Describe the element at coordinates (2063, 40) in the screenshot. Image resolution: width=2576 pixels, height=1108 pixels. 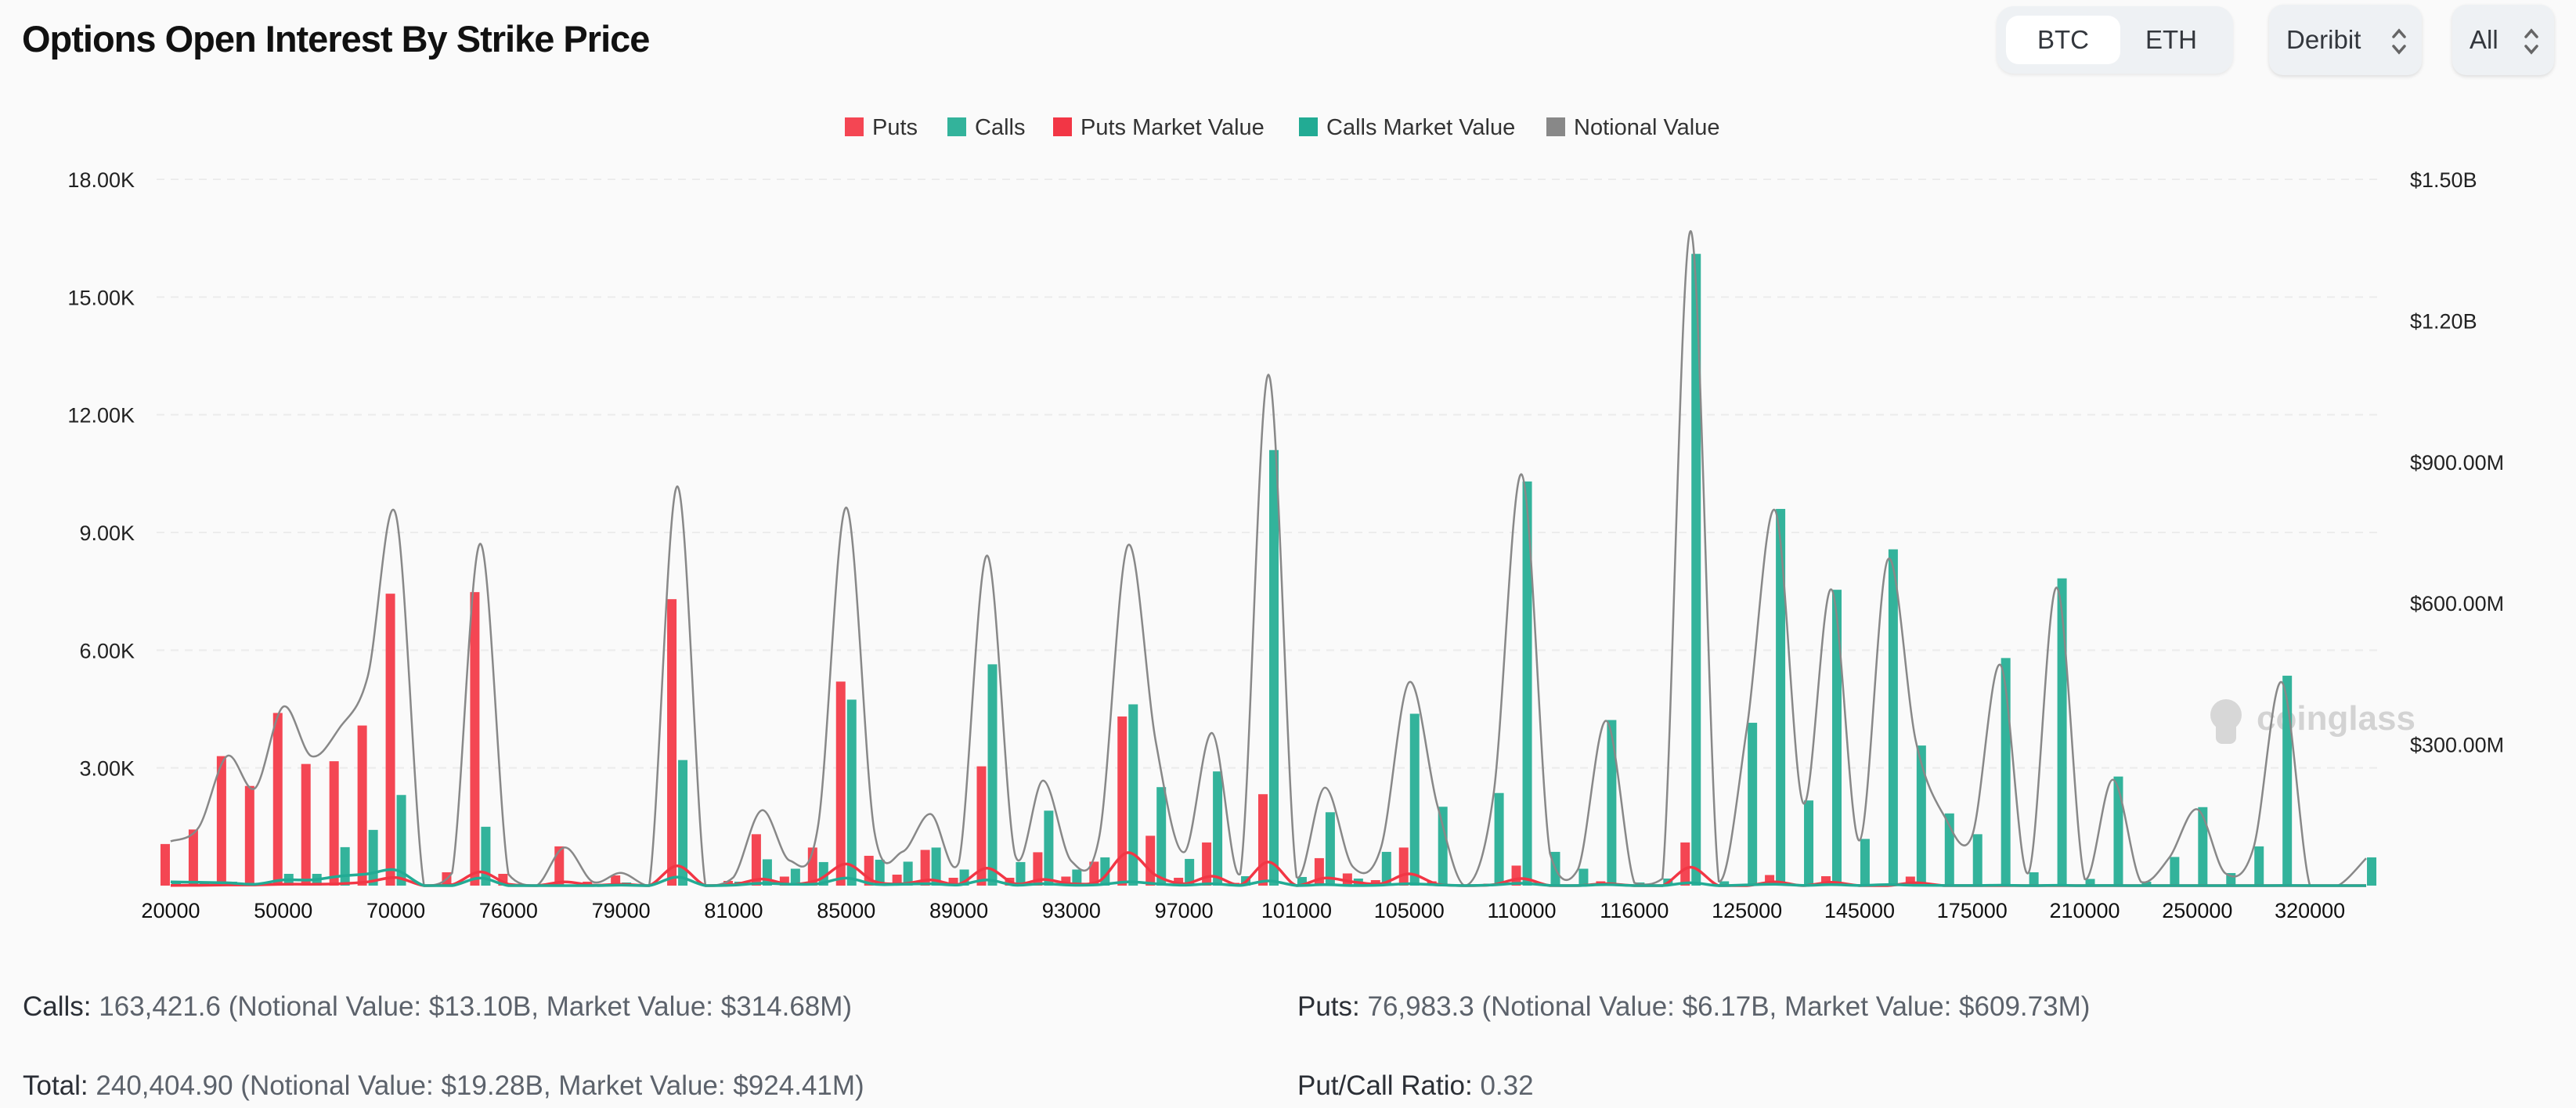
I see `coin-option-btc: BTC` at that location.